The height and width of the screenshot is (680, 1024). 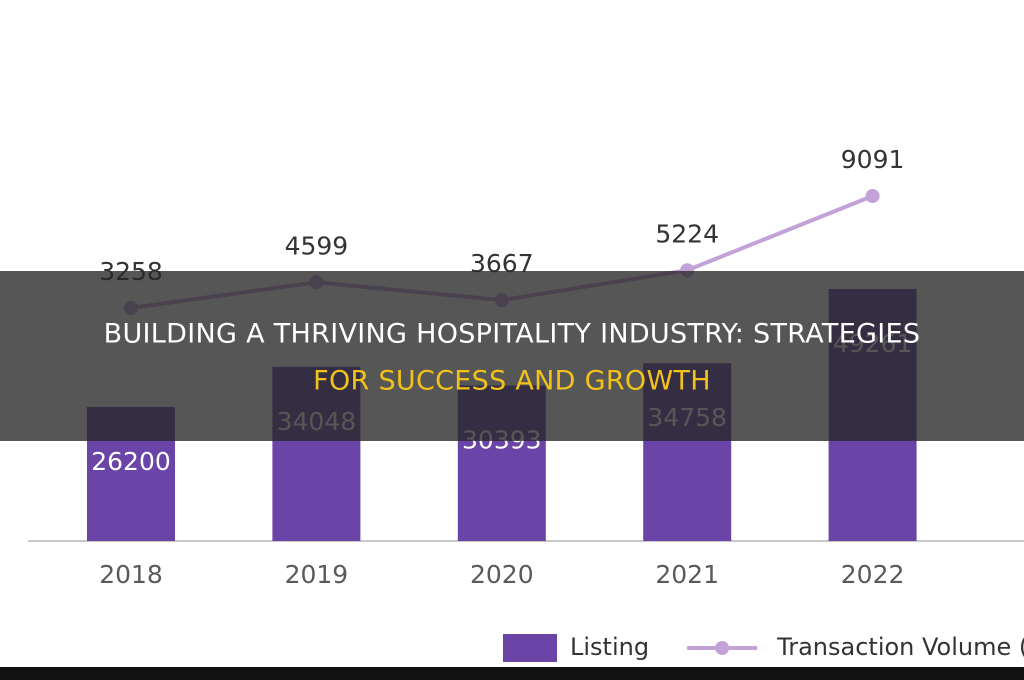 What do you see at coordinates (512, 381) in the screenshot?
I see `banner-subtitle: FOR SUCCESS AND GROWTH` at bounding box center [512, 381].